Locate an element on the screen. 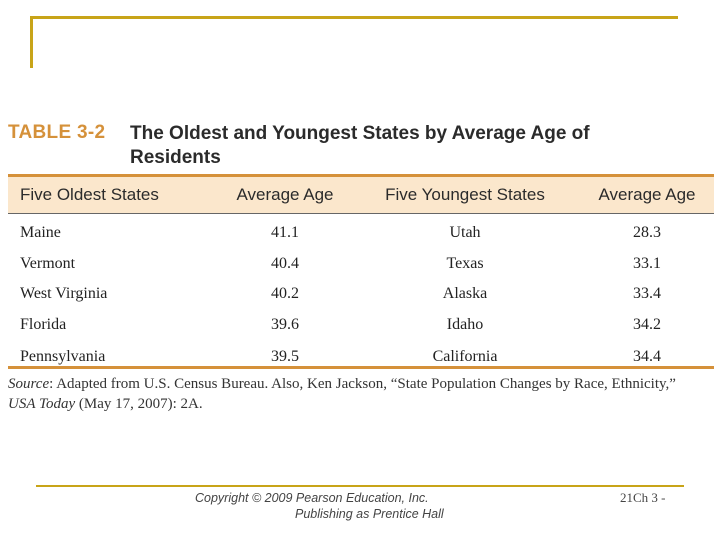  table-row: Pennsylvania 39.5 California 34.4 is located at coordinates (361, 354).